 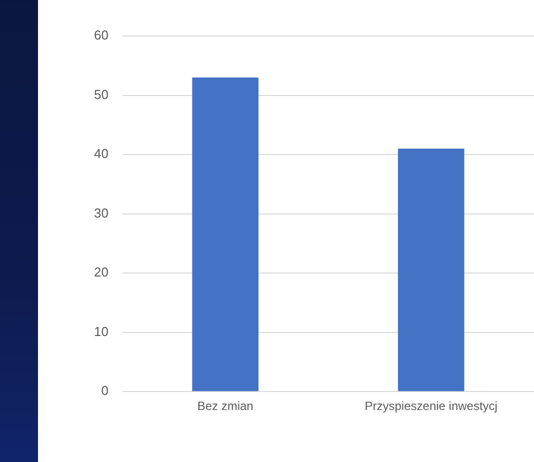 I want to click on y-tick-label: 0, so click(x=104, y=390).